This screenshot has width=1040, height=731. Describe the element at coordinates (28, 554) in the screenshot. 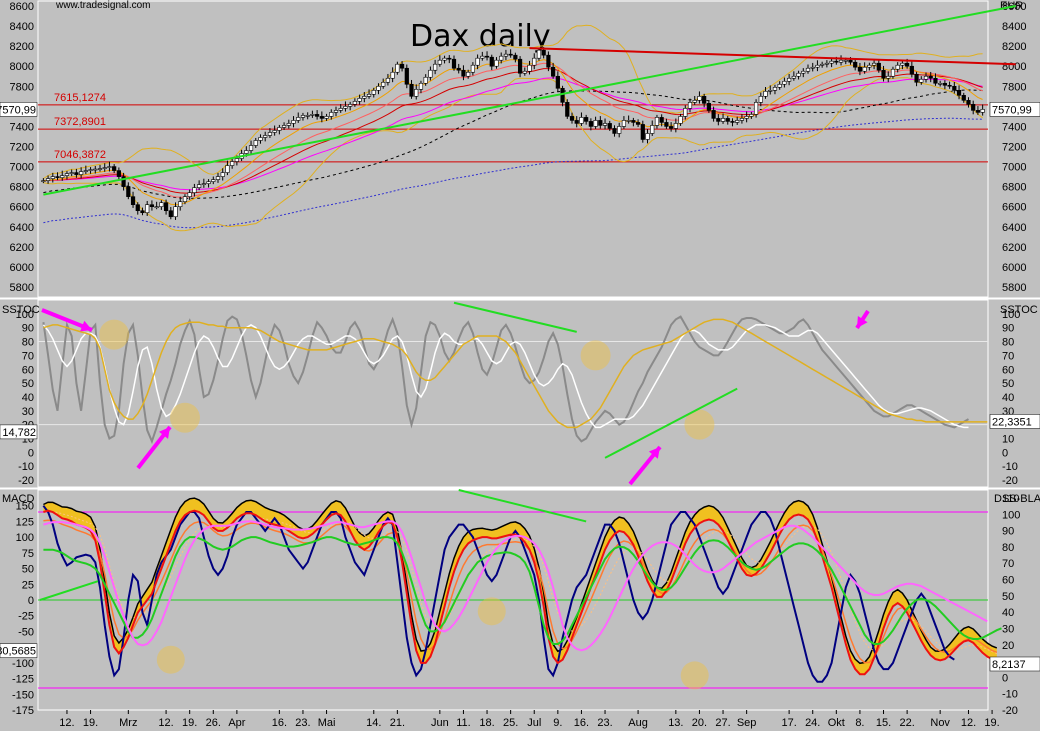

I see `macd-y-tick: 75` at that location.